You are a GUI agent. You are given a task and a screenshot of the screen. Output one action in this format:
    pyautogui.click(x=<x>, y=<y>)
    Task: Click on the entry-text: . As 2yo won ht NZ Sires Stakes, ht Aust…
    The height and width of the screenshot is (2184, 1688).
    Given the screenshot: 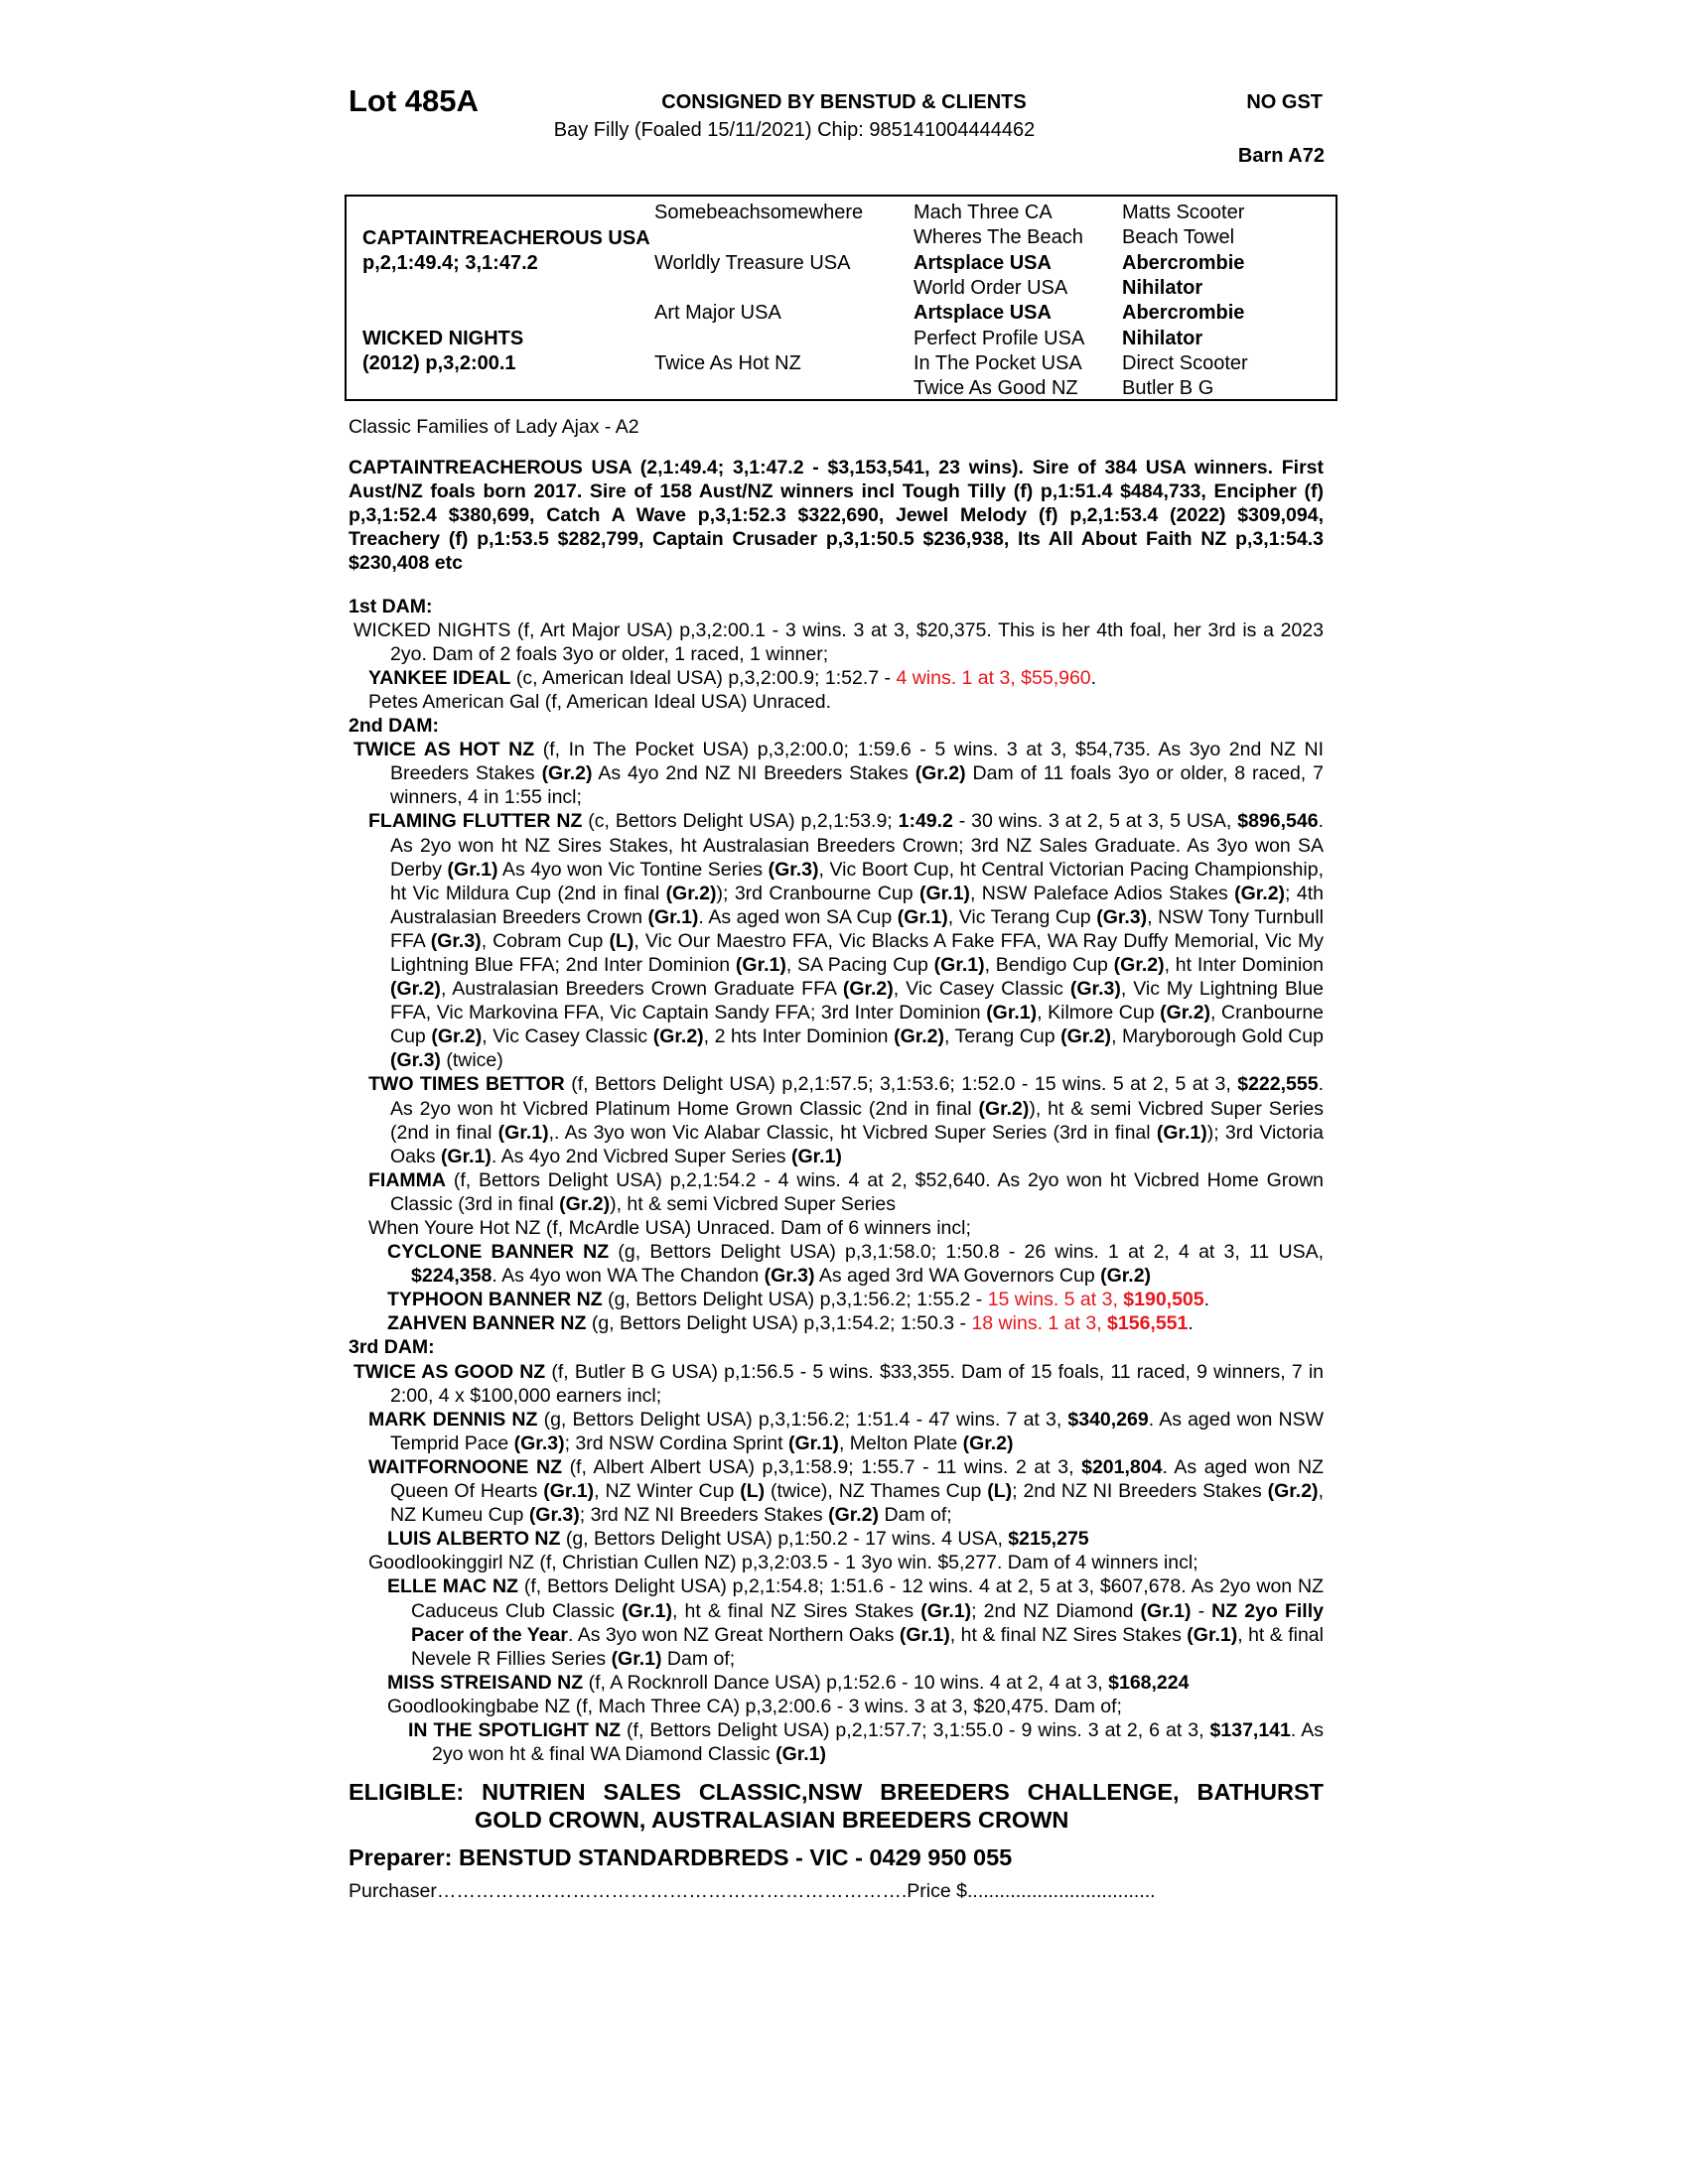 What is the action you would take?
    pyautogui.click(x=857, y=845)
    